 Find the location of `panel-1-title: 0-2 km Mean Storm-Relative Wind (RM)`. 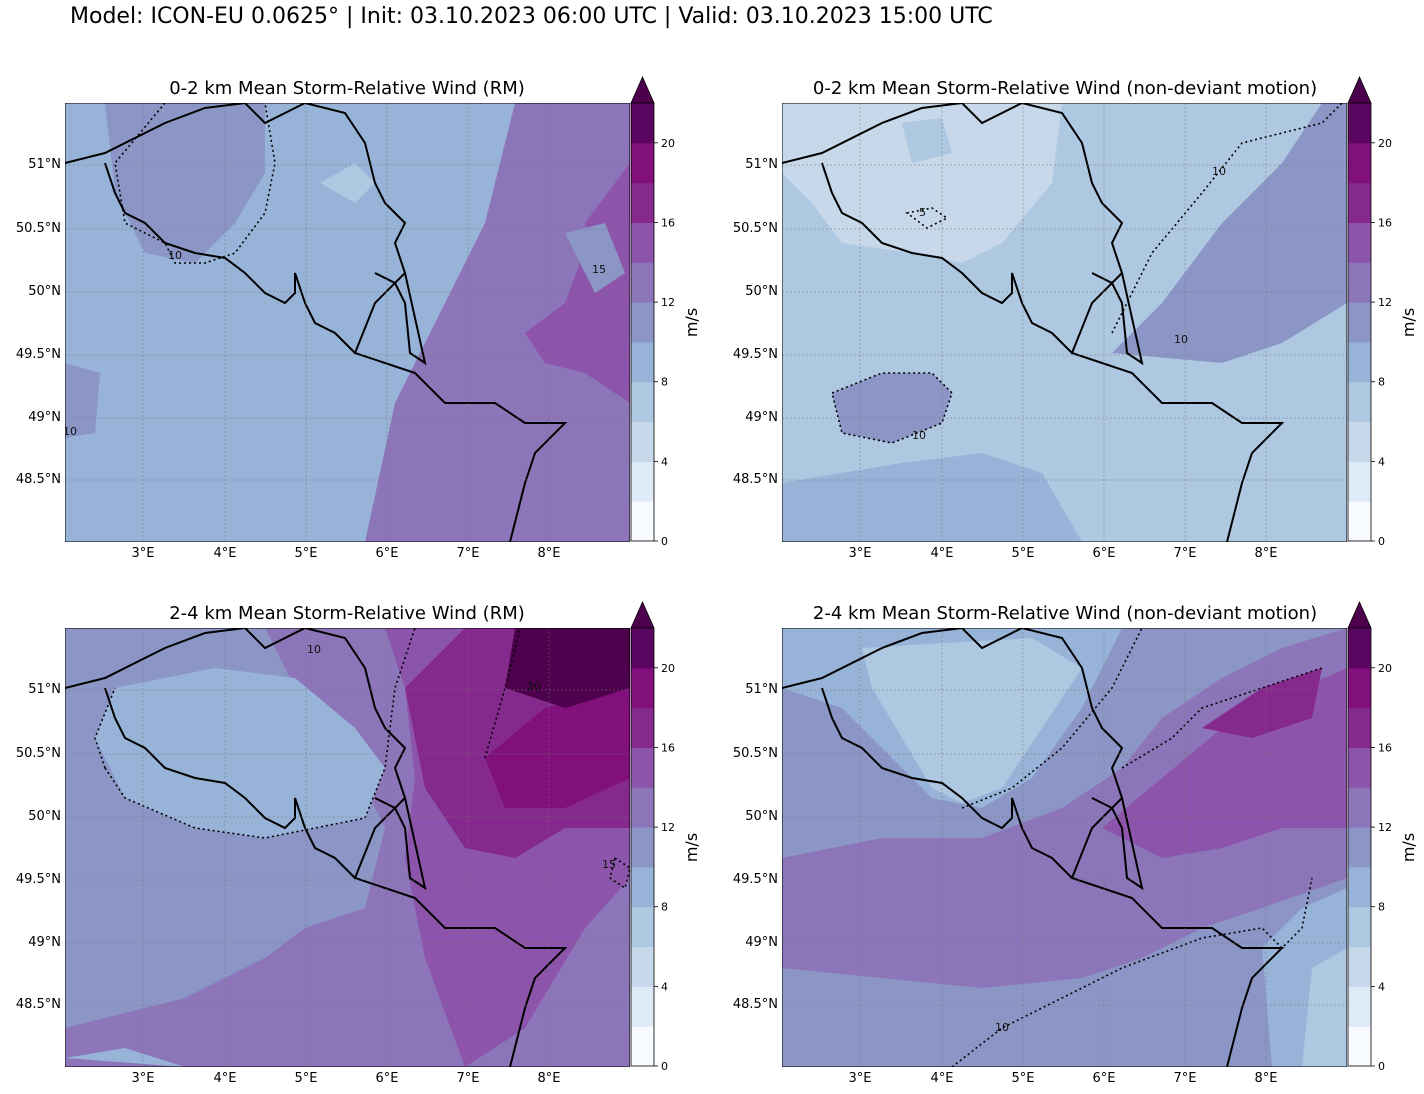

panel-1-title: 0-2 km Mean Storm-Relative Wind (RM) is located at coordinates (347, 88).